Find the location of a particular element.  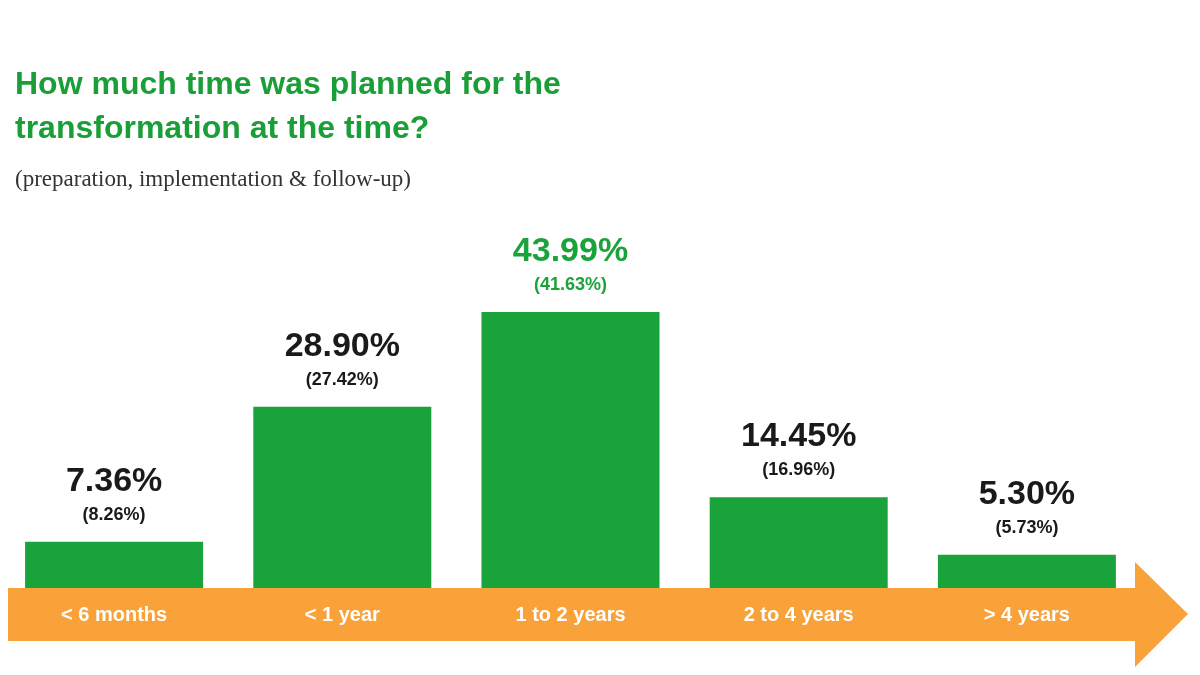

data-label: 14.45% is located at coordinates (799, 434).